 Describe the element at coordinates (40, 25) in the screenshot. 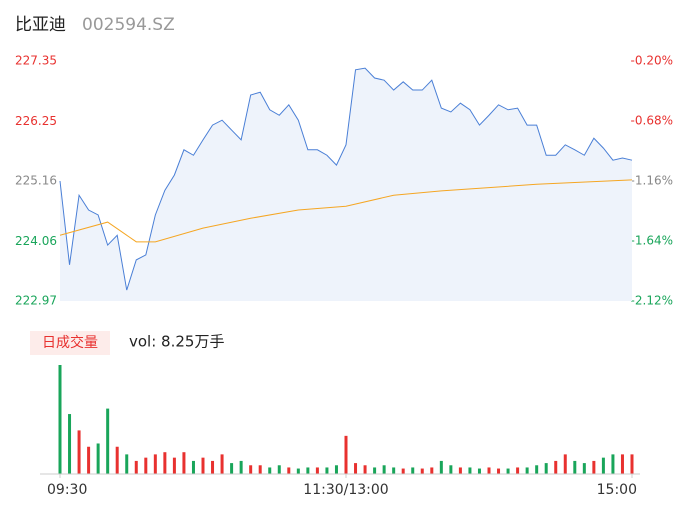

I see `stock-name: 比亚迪` at that location.